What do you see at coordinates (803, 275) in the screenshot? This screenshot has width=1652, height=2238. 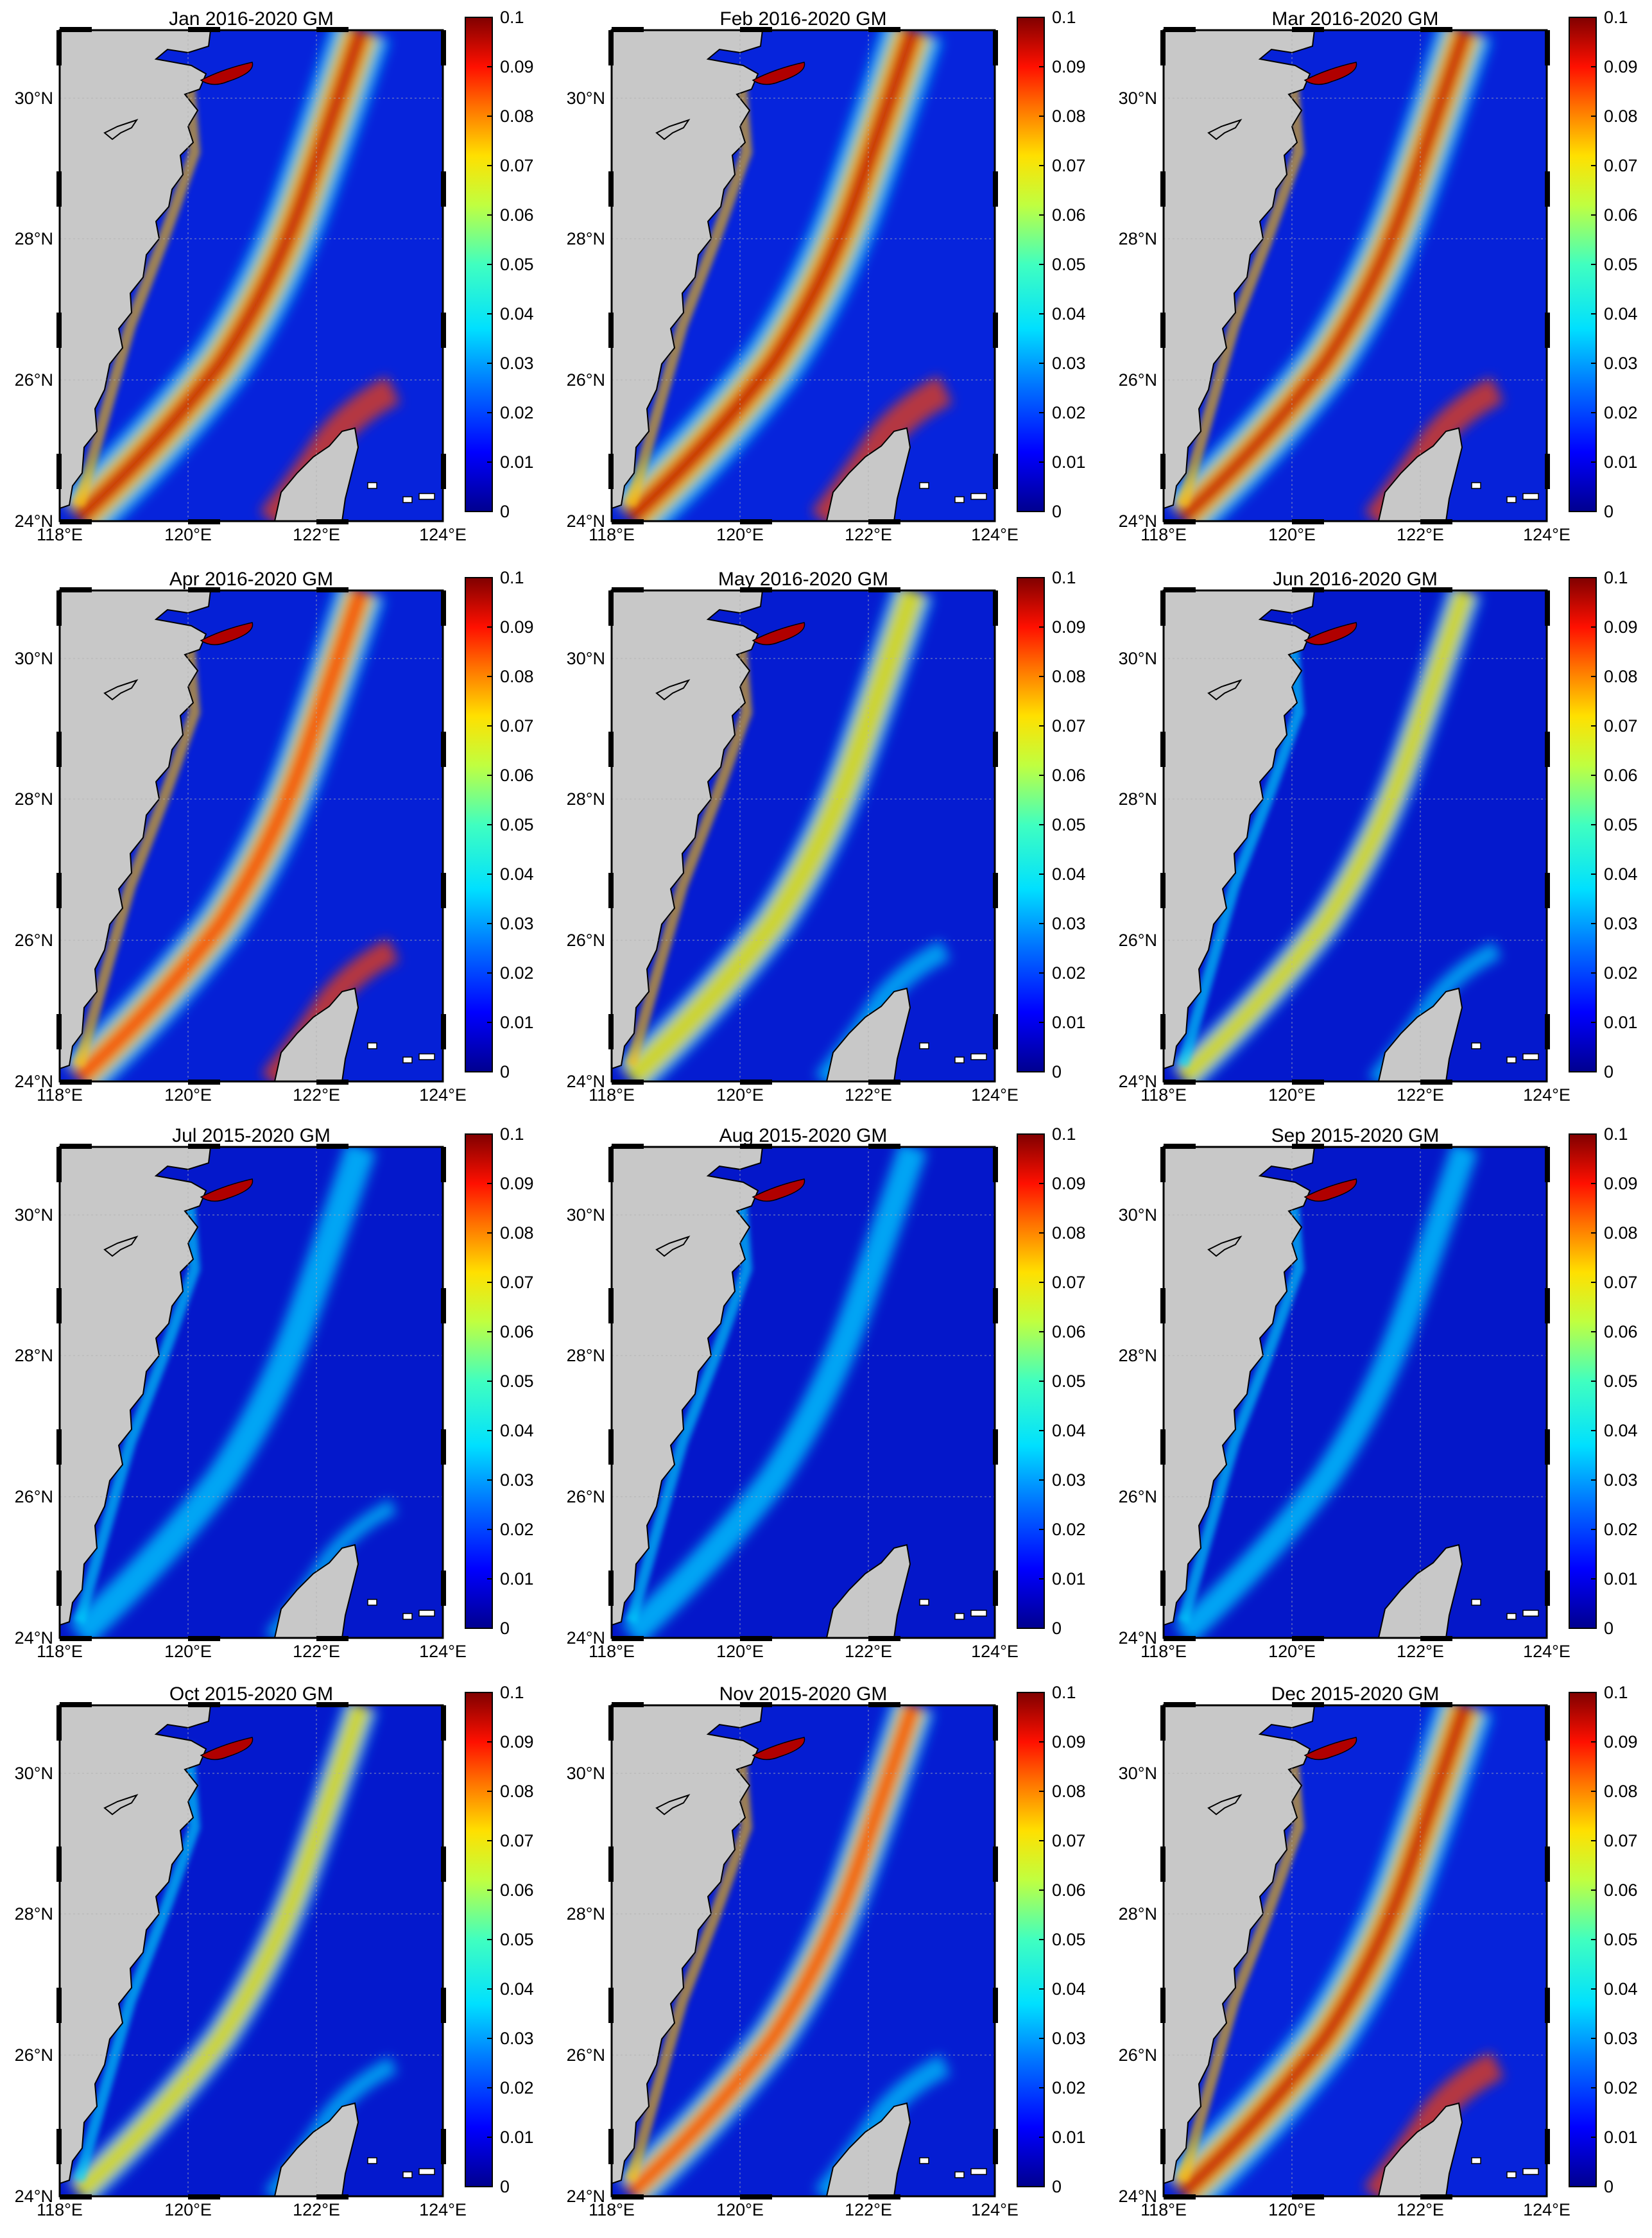 I see `map-frame` at bounding box center [803, 275].